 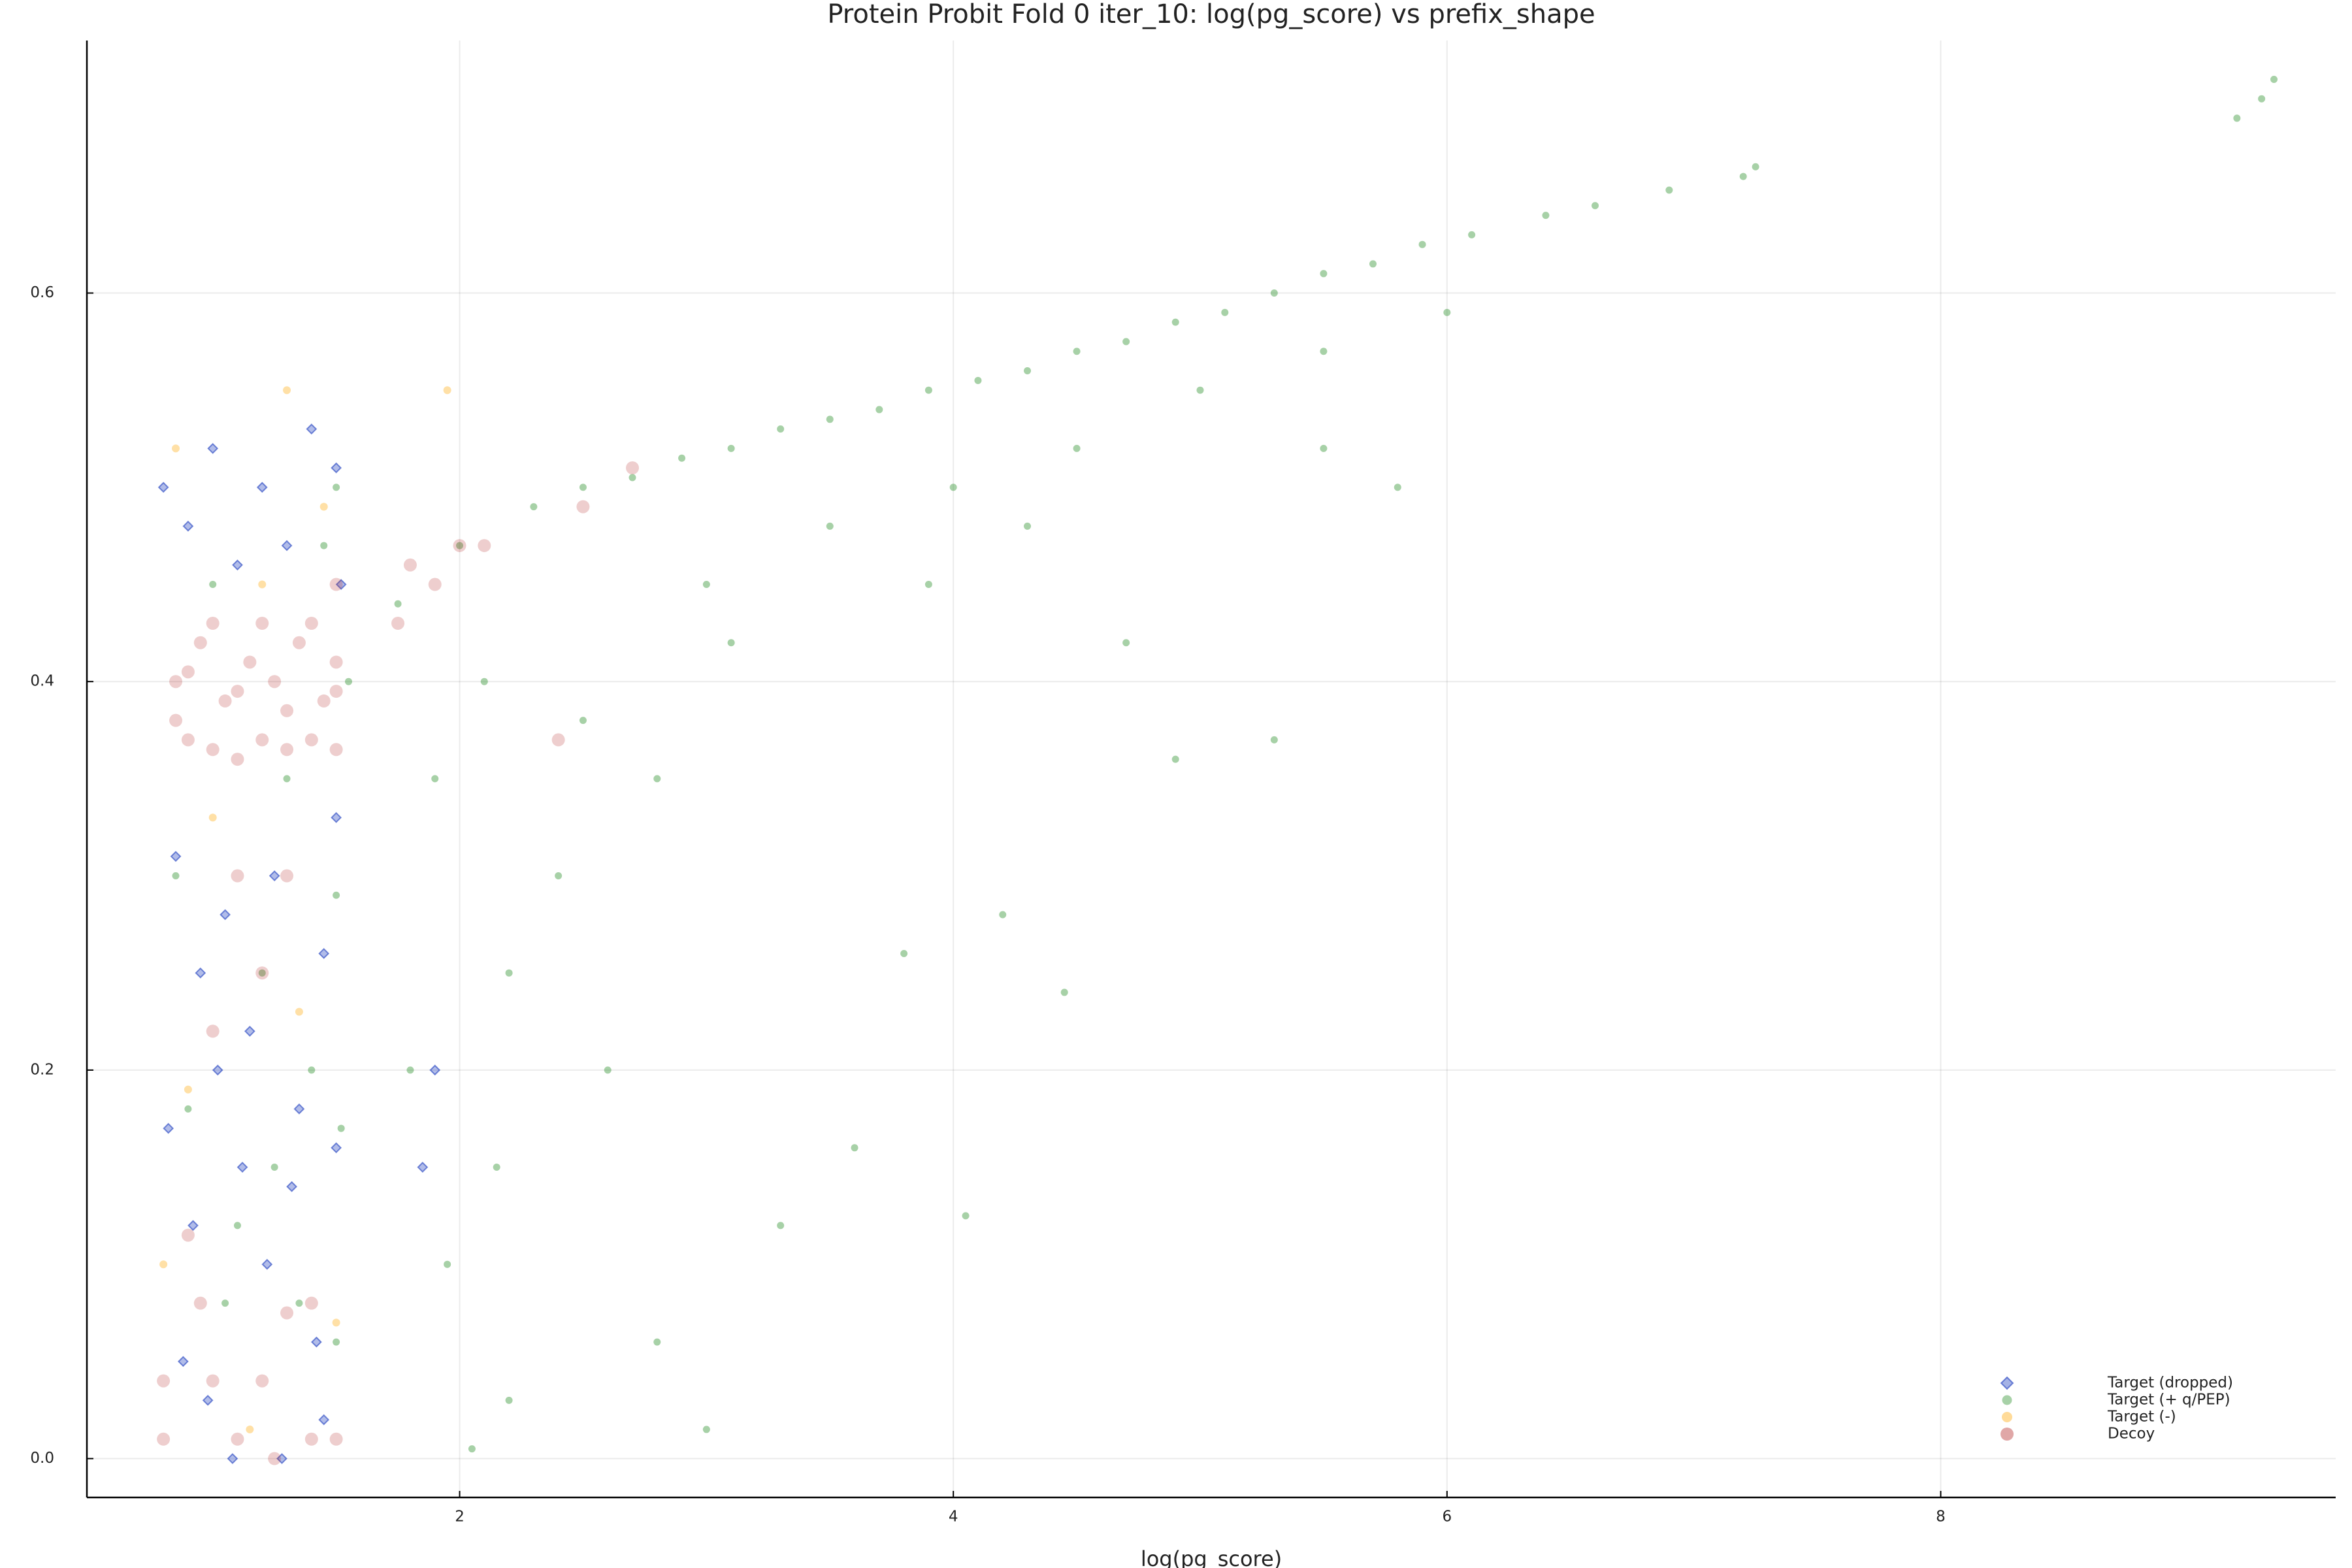 What do you see at coordinates (42, 292) in the screenshot?
I see `y-tick-label: 0.6` at bounding box center [42, 292].